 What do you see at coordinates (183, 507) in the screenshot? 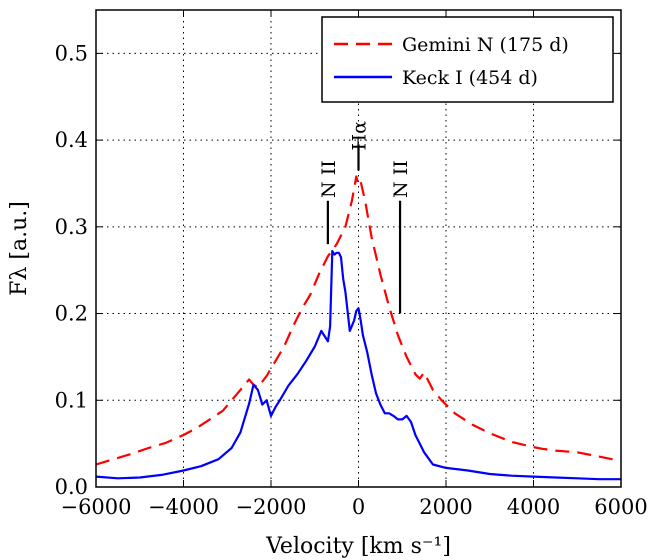
I see `x-tick-label: −4000` at bounding box center [183, 507].